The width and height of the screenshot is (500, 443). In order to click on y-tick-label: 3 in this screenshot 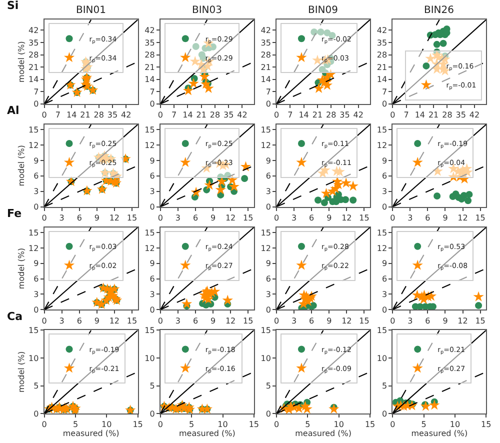, I will do `click(152, 191)`.